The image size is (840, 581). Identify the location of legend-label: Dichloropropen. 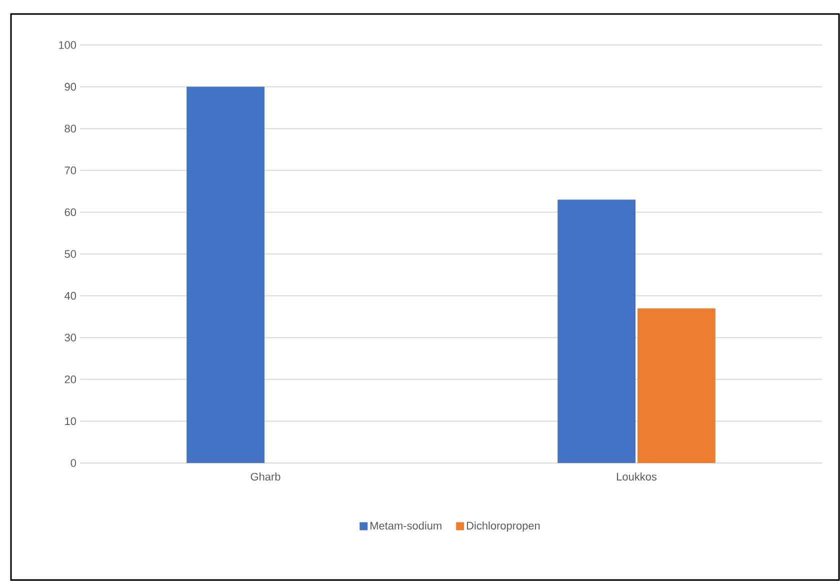
(503, 527).